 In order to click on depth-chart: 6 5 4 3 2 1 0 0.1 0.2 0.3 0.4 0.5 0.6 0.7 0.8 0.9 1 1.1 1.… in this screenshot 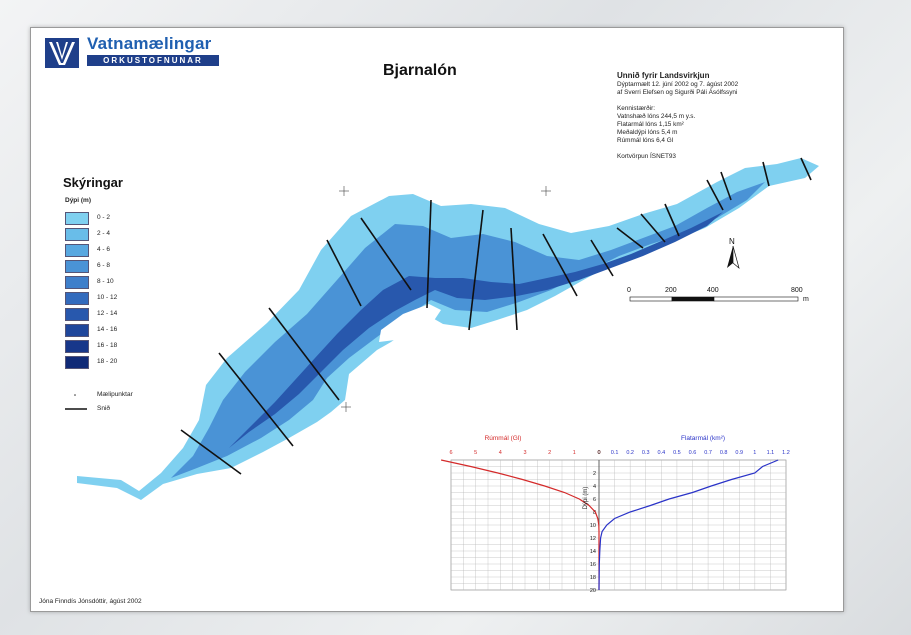, I will do `click(615, 514)`.